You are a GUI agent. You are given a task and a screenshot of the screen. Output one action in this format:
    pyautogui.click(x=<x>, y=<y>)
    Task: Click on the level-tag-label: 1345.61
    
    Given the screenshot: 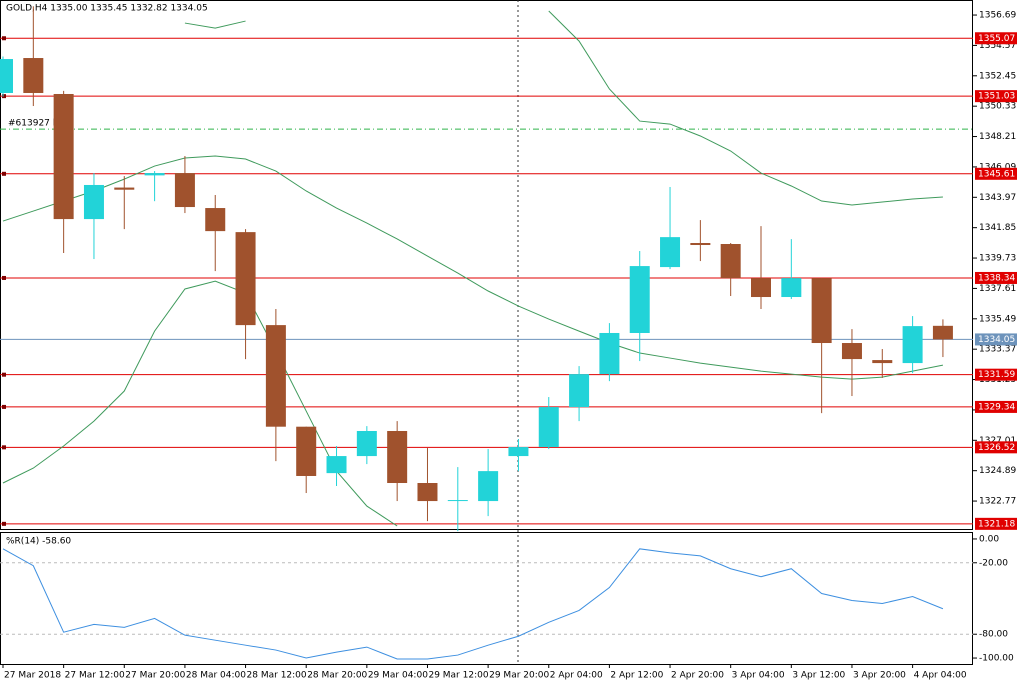 What is the action you would take?
    pyautogui.click(x=996, y=174)
    